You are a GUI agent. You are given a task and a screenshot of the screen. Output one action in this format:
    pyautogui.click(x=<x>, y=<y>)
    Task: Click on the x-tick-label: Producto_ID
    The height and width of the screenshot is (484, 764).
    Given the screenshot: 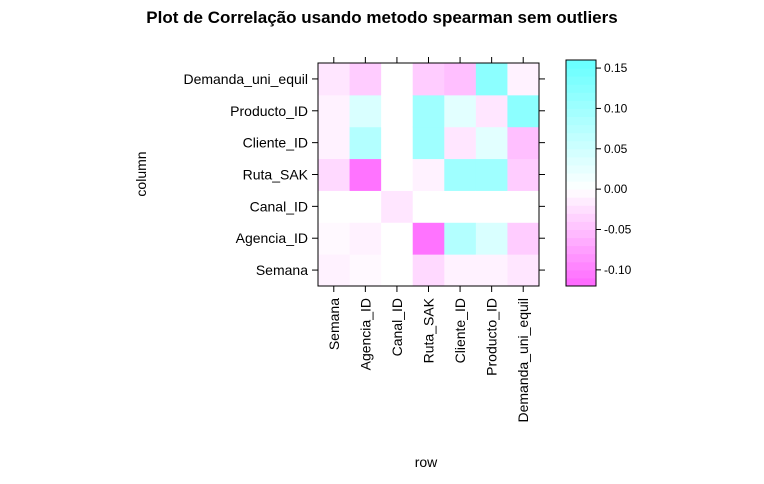 What is the action you would take?
    pyautogui.click(x=492, y=337)
    